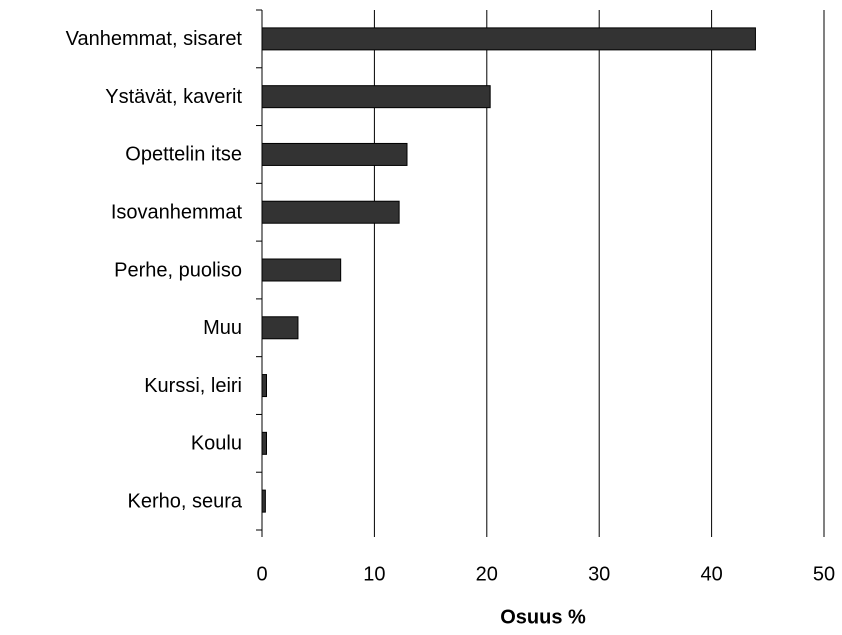 This screenshot has width=842, height=635. What do you see at coordinates (222, 328) in the screenshot?
I see `y-tick-label: Muu` at bounding box center [222, 328].